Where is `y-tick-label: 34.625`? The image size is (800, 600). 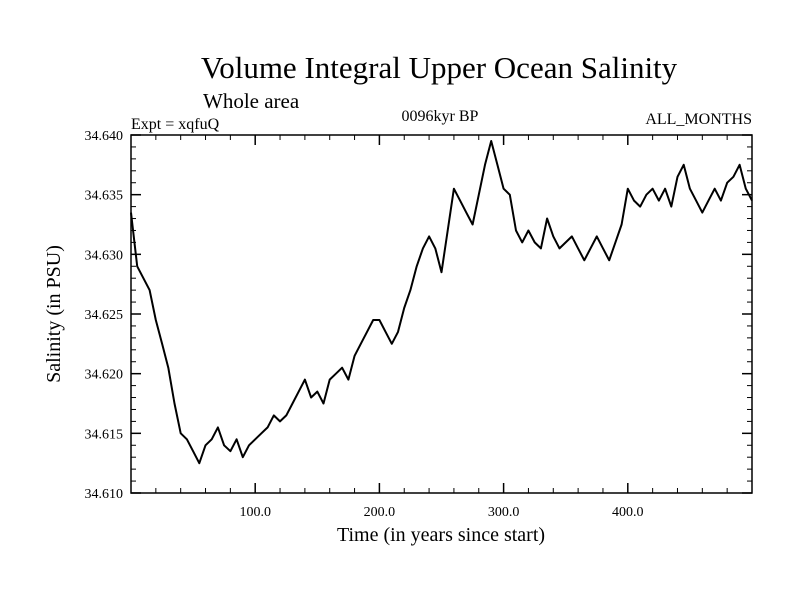
y-tick-label: 34.625 is located at coordinates (104, 315).